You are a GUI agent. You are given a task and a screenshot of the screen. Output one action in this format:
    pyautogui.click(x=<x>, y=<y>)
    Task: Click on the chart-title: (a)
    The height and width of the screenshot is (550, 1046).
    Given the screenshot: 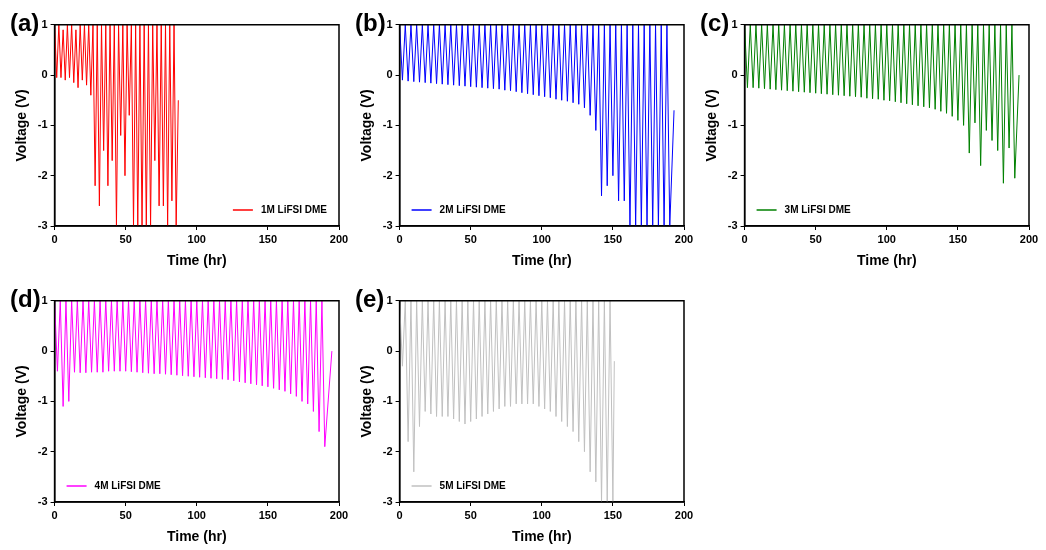 What is the action you would take?
    pyautogui.click(x=25, y=23)
    